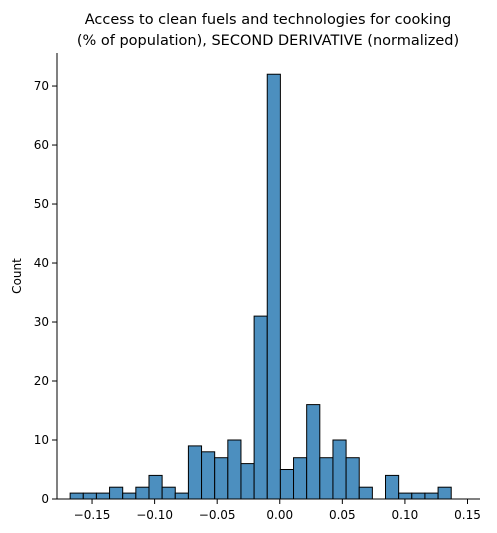  Describe the element at coordinates (45, 292) in the screenshot. I see `y-axis-ticks: 0 10 20 30 40 50 60 70` at that location.